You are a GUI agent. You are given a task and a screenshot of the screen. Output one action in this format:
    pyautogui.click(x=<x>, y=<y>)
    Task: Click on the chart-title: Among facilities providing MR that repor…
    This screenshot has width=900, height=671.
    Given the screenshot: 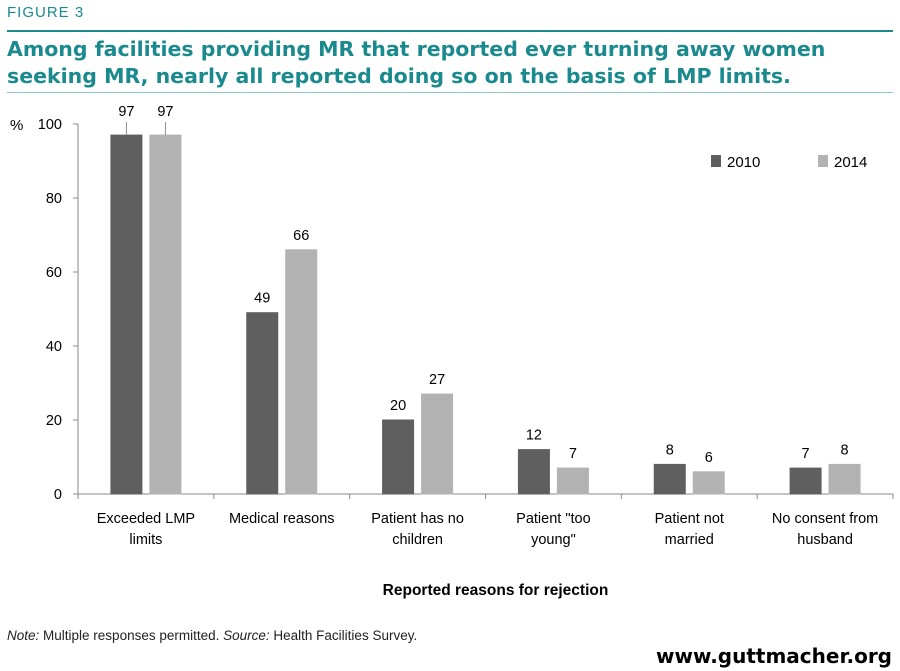 What is the action you would take?
    pyautogui.click(x=416, y=62)
    